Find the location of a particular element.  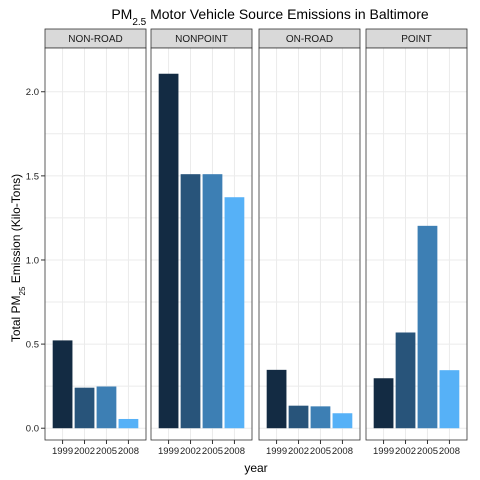

bar-non-road-2005 is located at coordinates (106, 407).